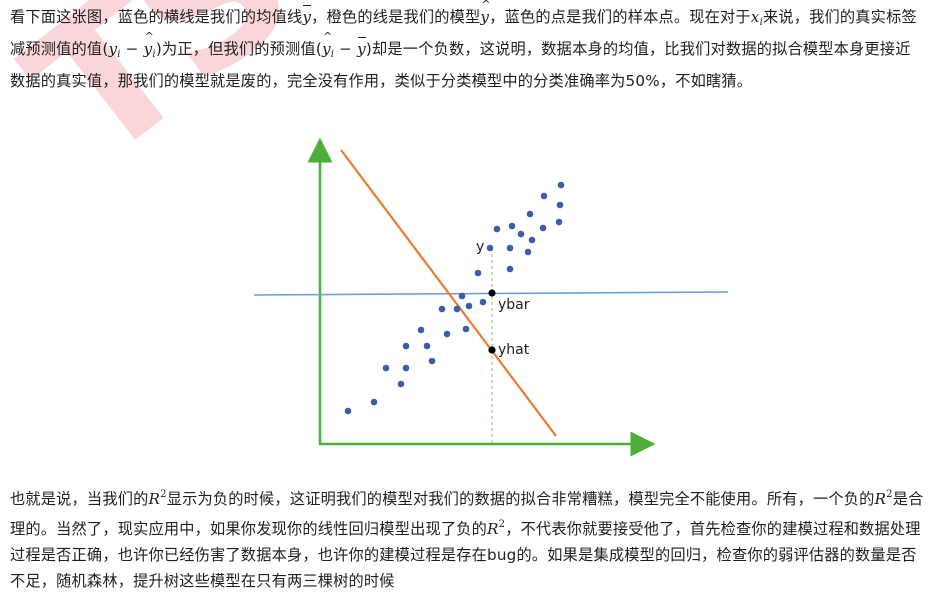 Image resolution: width=937 pixels, height=599 pixels. Describe the element at coordinates (79, 499) in the screenshot. I see `text-run: 也就是说，当我们的` at that location.